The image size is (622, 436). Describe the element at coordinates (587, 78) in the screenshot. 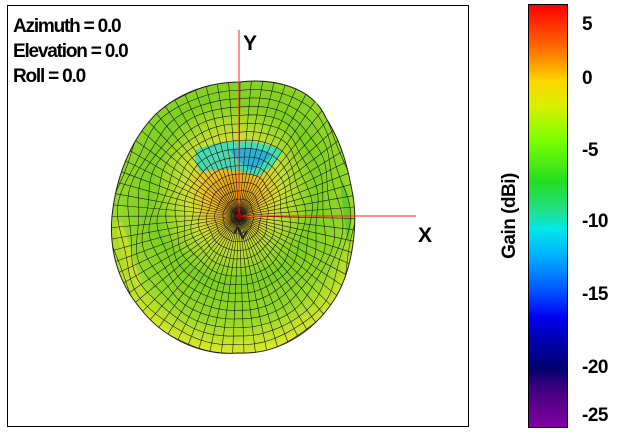

I see `colorbar-tick-label: 0` at that location.